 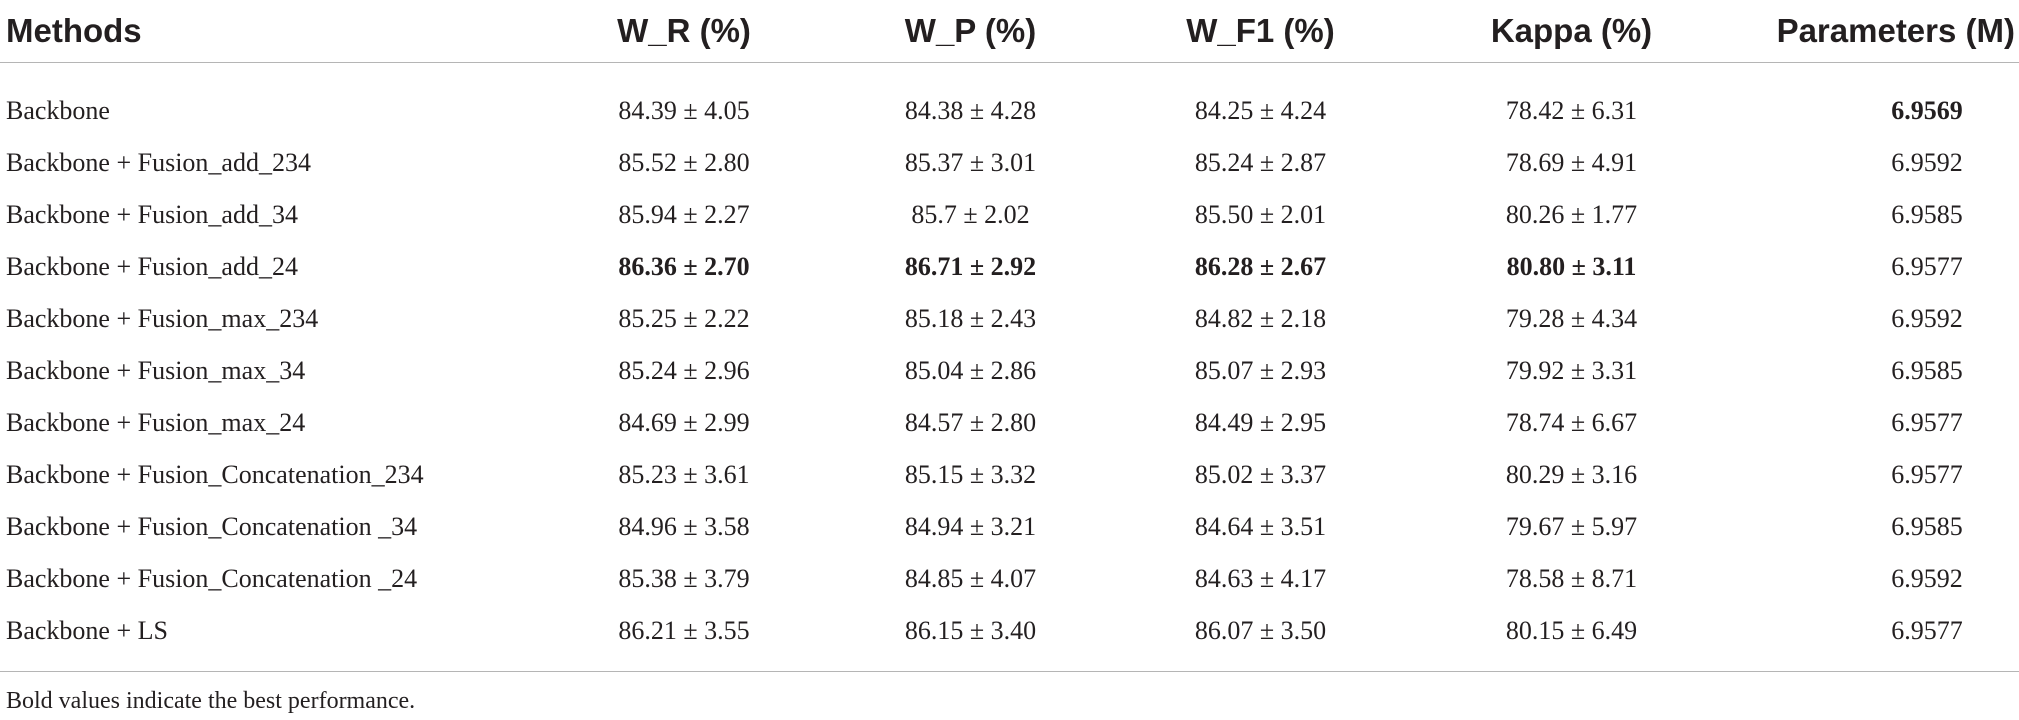 I want to click on w-r-cell: 85.24 ± 2.96, so click(x=684, y=370).